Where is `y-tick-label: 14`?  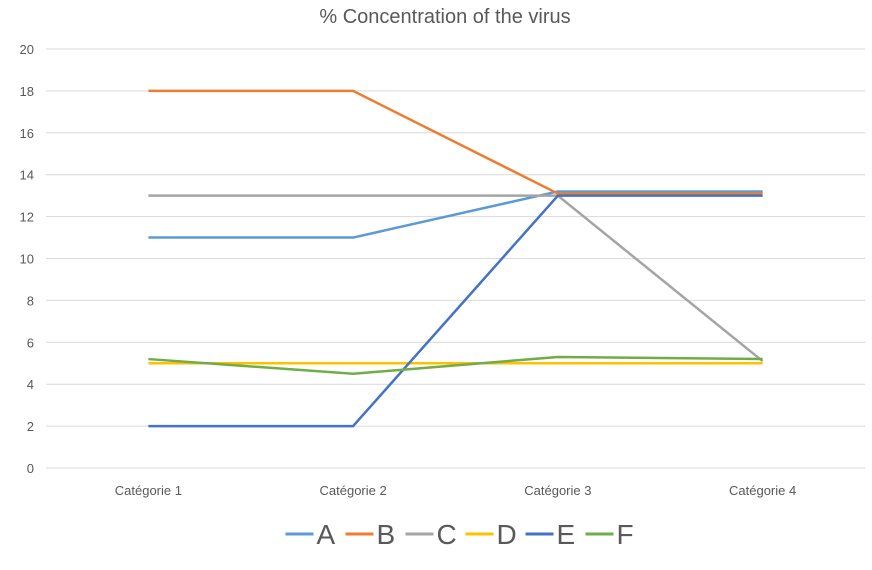 y-tick-label: 14 is located at coordinates (27, 175).